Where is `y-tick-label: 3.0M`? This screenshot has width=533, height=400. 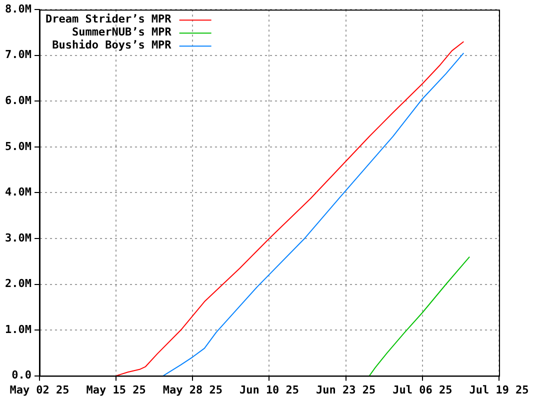 y-tick-label: 3.0M is located at coordinates (18, 237).